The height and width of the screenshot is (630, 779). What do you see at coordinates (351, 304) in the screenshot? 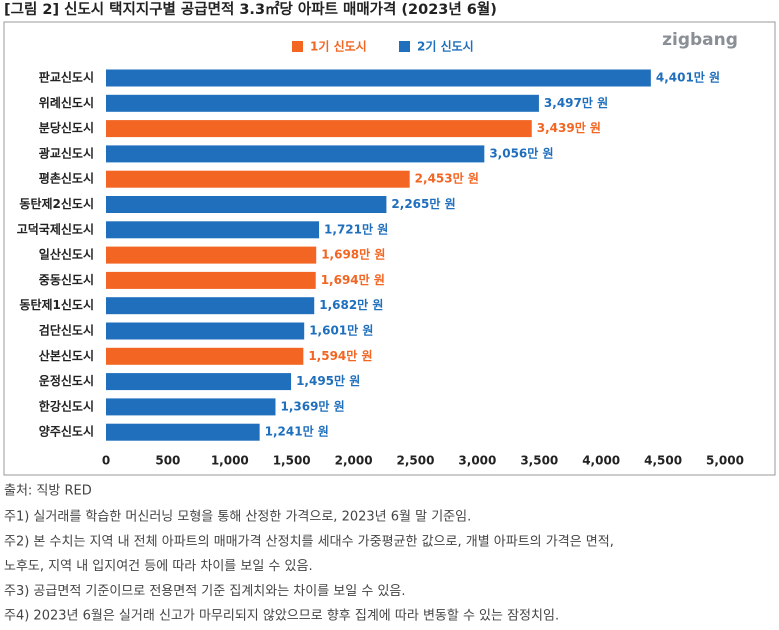
I see `value-label: 1,682만 원` at bounding box center [351, 304].